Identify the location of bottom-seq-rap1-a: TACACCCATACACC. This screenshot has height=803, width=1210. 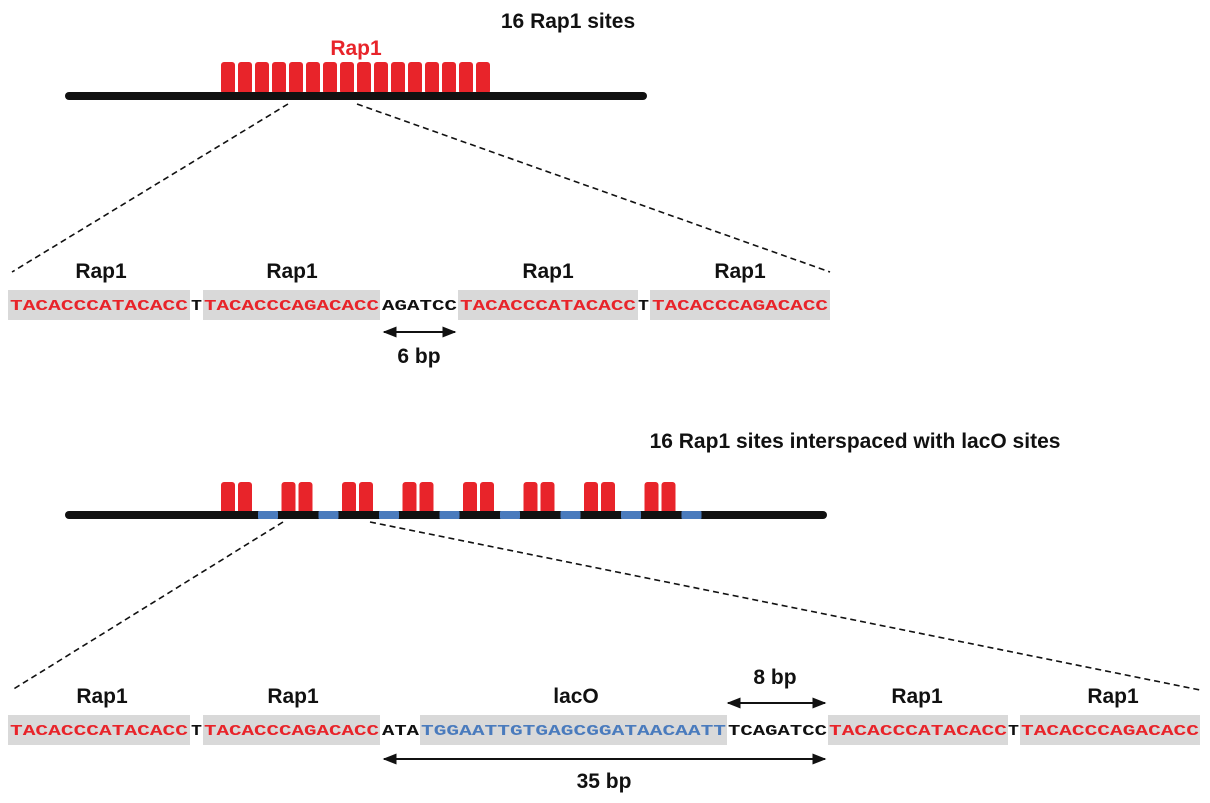
(99, 731).